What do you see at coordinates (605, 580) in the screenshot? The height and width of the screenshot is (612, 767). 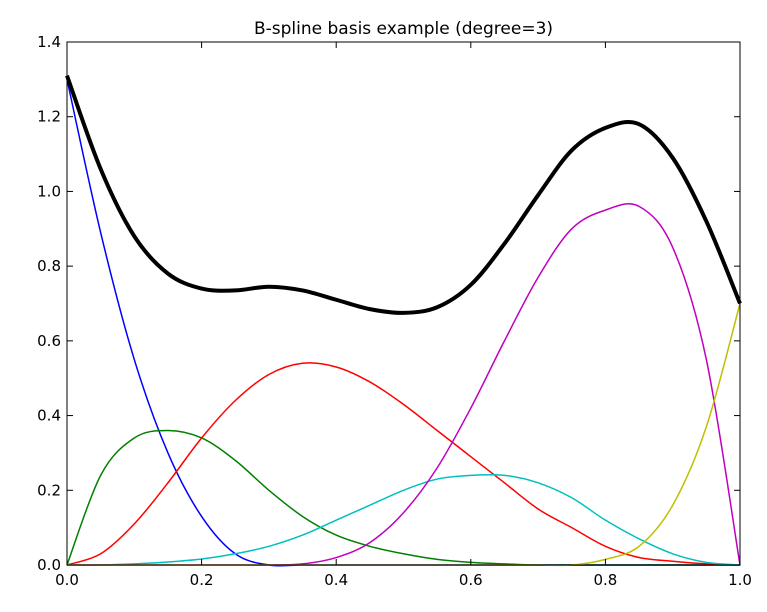 I see `x-tick-label: 0.8` at bounding box center [605, 580].